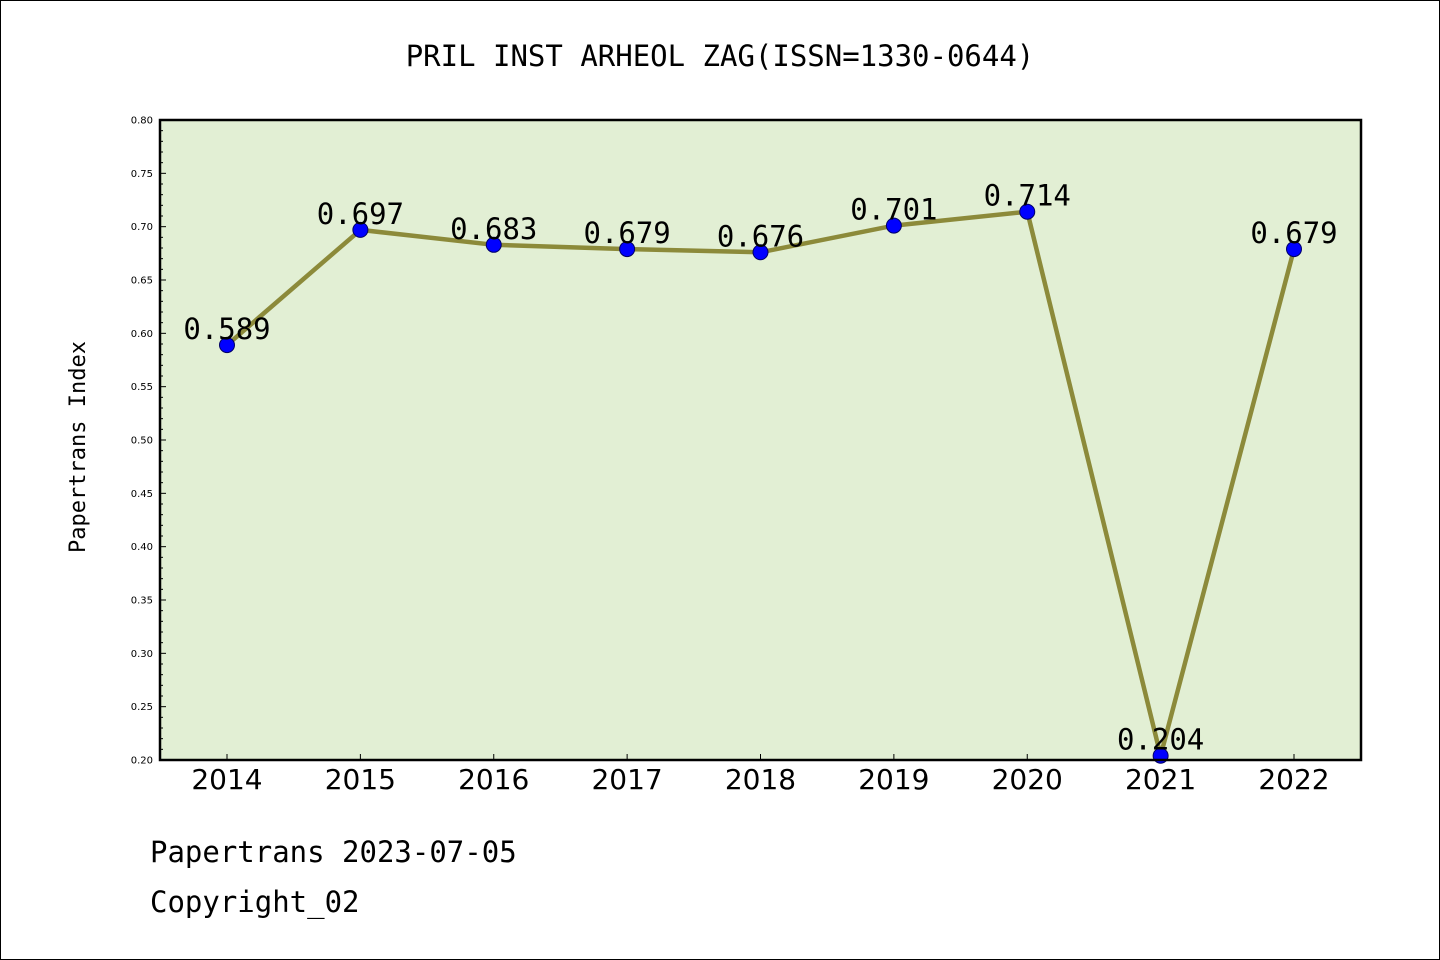  What do you see at coordinates (142, 281) in the screenshot?
I see `y-tick-label: 0.65` at bounding box center [142, 281].